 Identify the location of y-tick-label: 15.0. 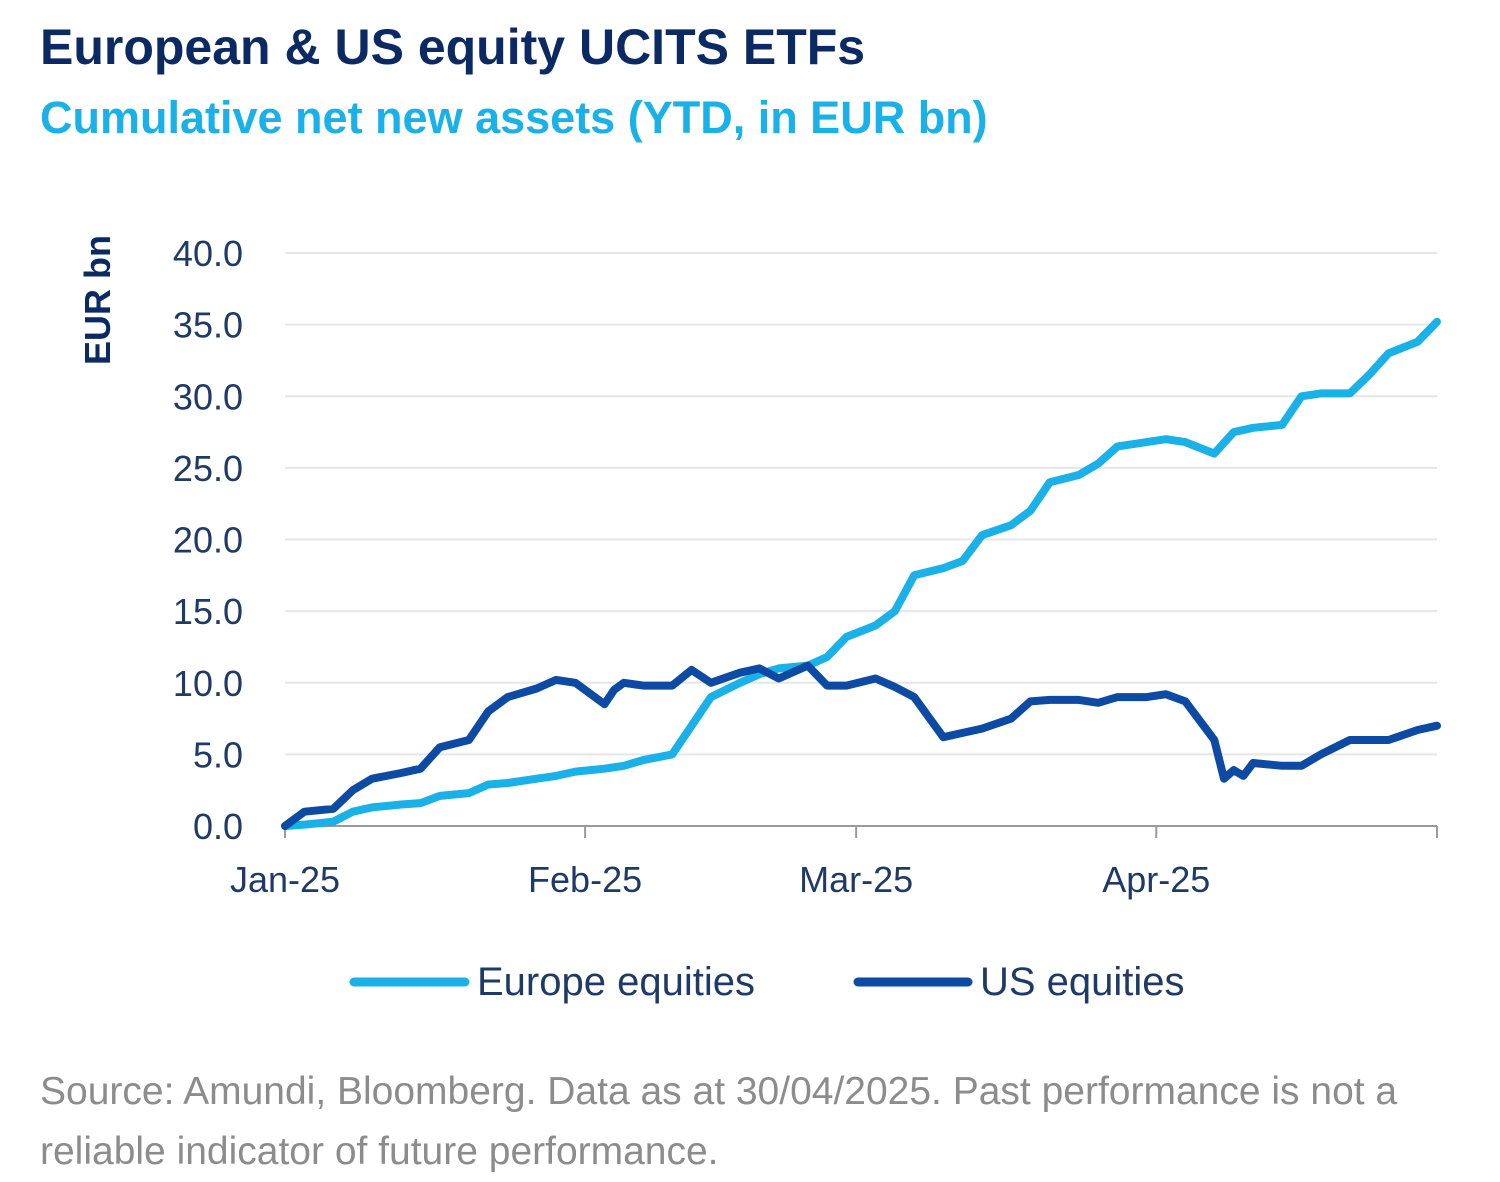
(208, 611).